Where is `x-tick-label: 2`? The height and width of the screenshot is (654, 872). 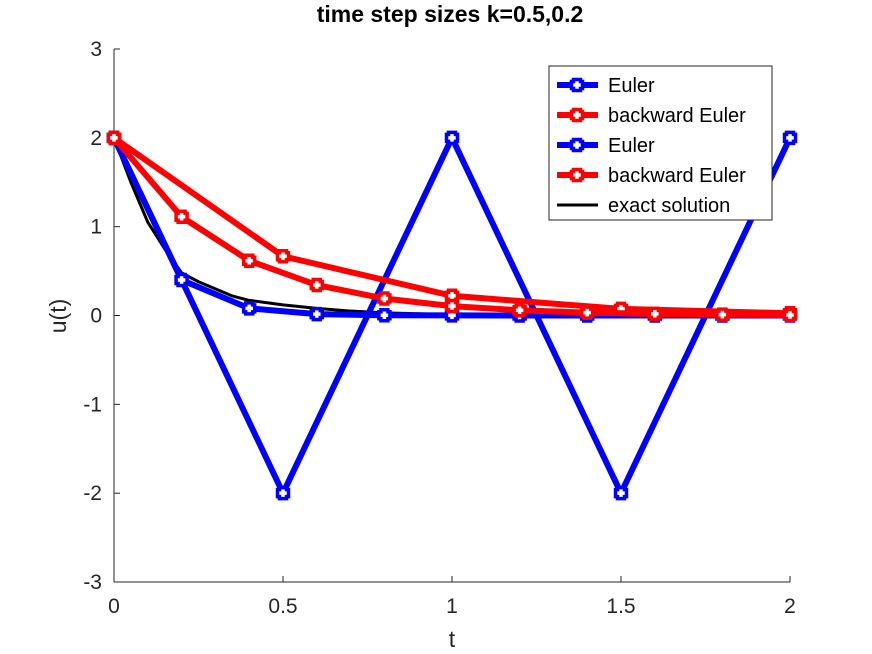 x-tick-label: 2 is located at coordinates (790, 606).